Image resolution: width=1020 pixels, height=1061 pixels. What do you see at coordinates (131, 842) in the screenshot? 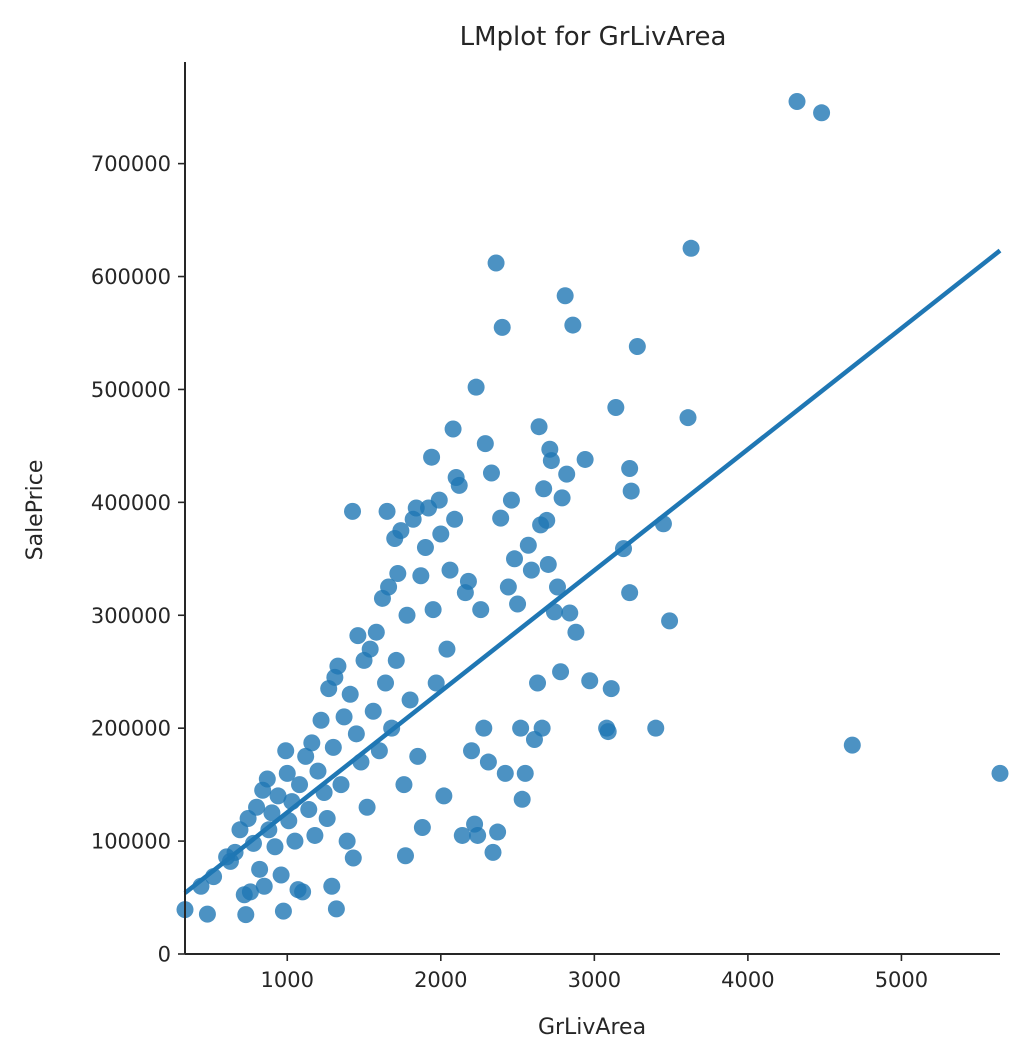
I see `y-tick-label: 100000` at bounding box center [131, 842].